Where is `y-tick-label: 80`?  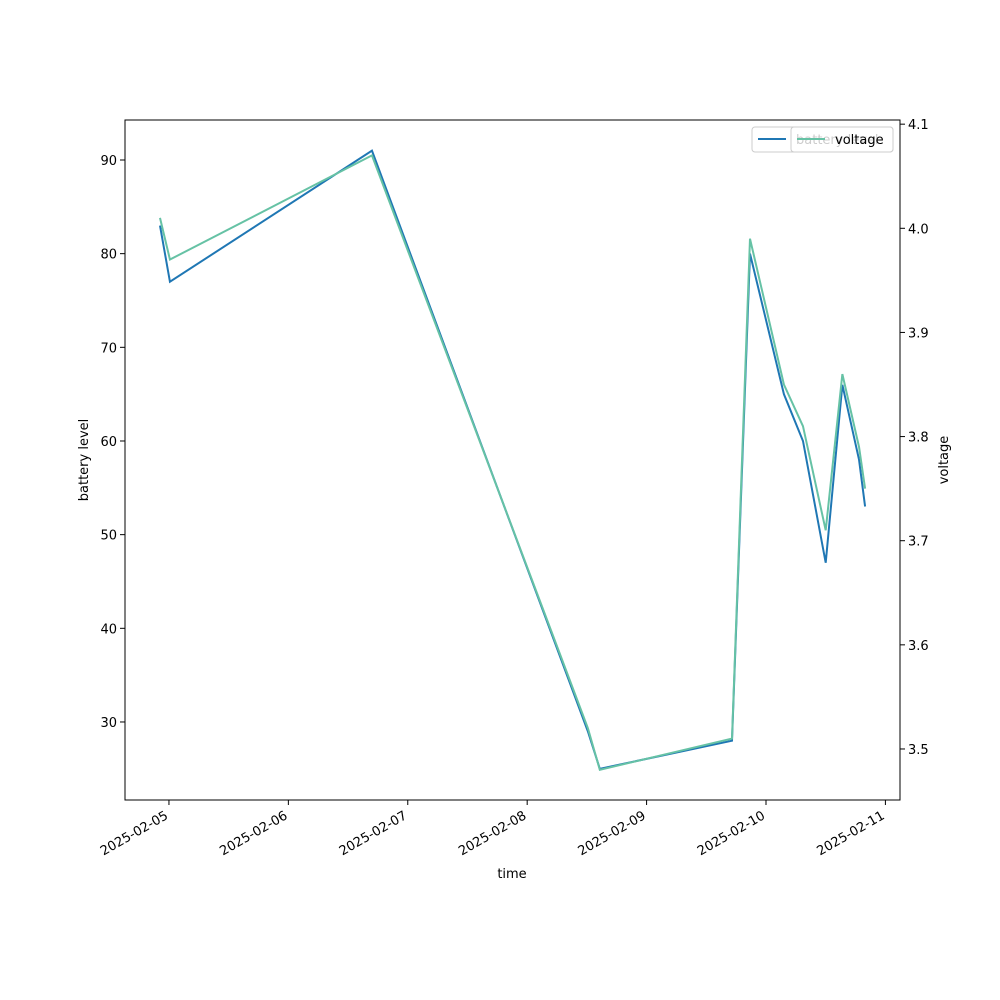
y-tick-label: 80 is located at coordinates (108, 255).